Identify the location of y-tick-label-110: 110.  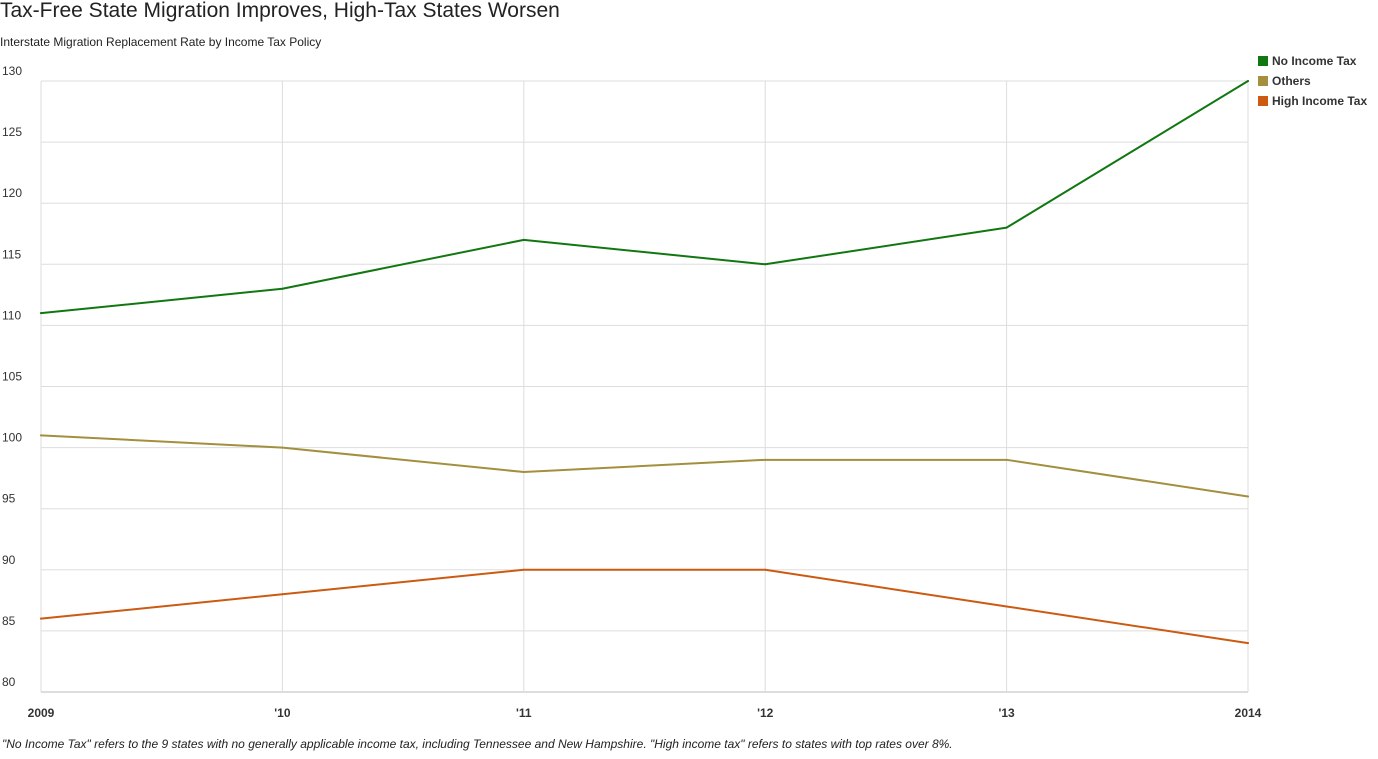
(11, 315).